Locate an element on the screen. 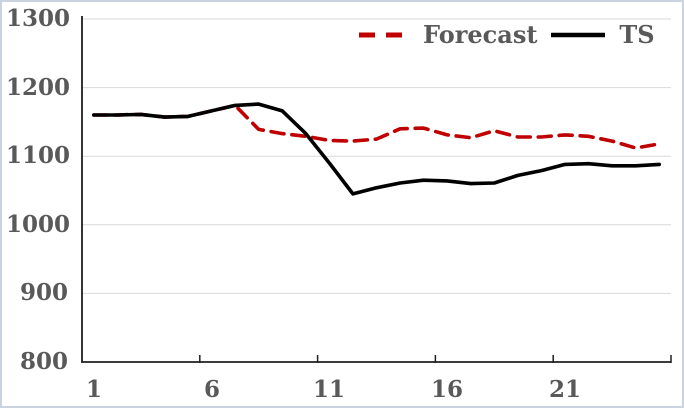  x-axis-tick-label: 21 is located at coordinates (564, 389).